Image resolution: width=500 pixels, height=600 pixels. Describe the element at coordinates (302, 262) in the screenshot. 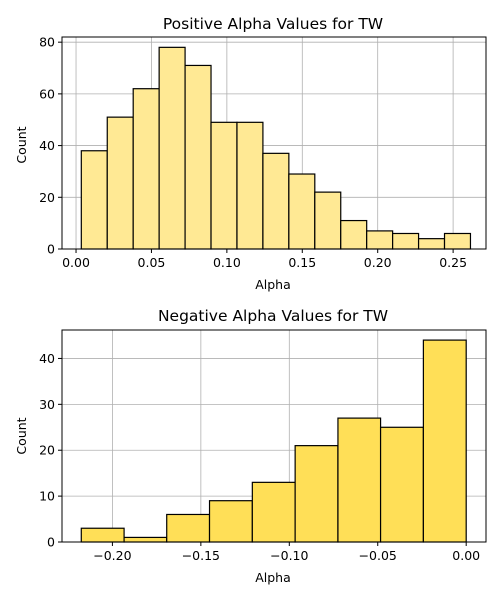

I see `x-tick-label: 0.15` at that location.